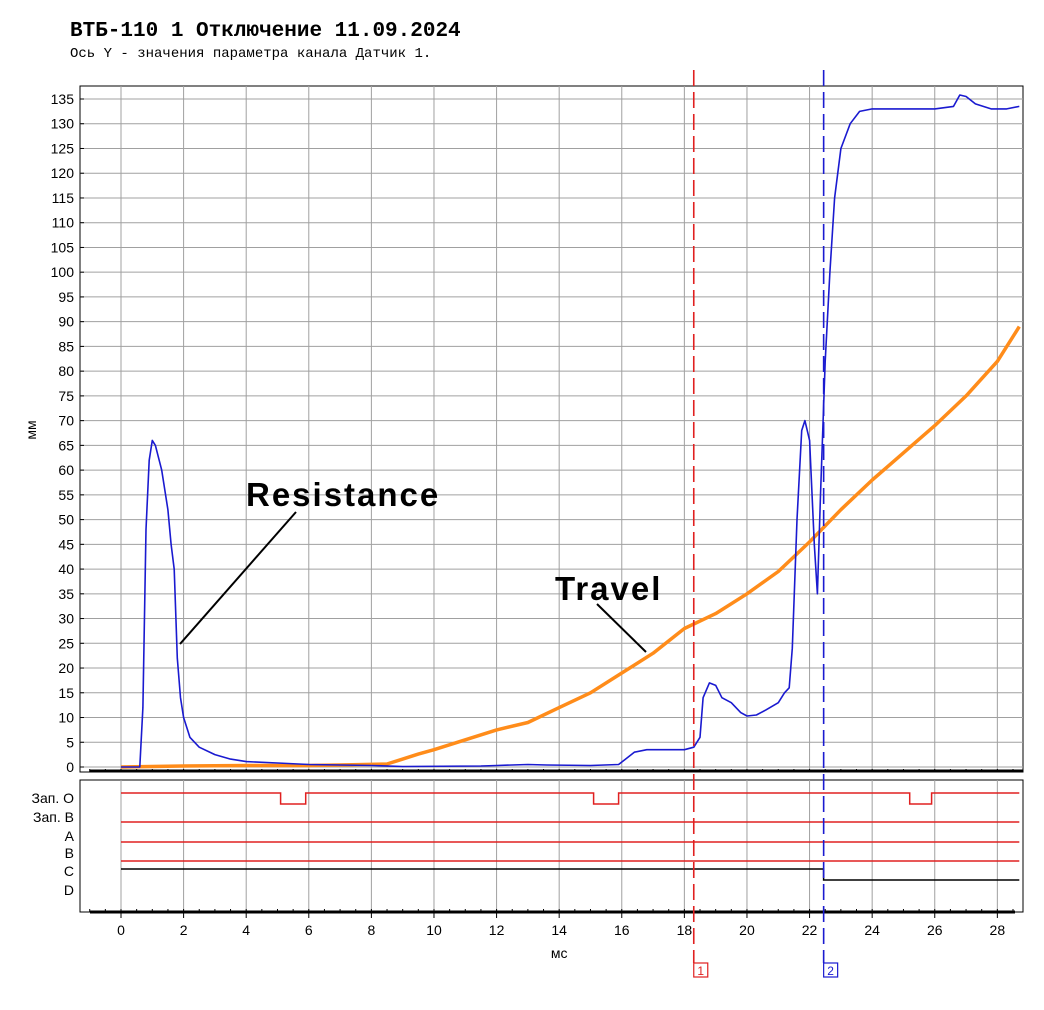 The image size is (1044, 1010). I want to click on digital-channel-label: C, so click(69, 871).